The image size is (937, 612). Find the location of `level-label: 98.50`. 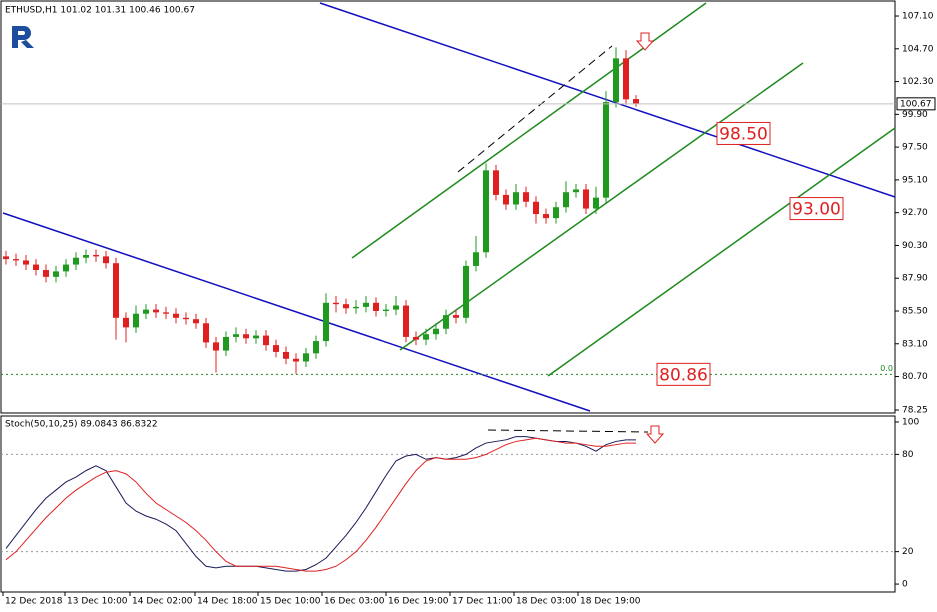

level-label: 98.50 is located at coordinates (743, 134).